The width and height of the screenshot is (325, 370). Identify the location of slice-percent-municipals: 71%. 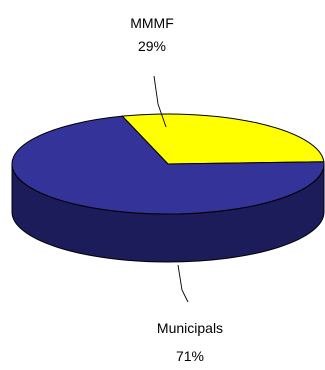
(190, 356).